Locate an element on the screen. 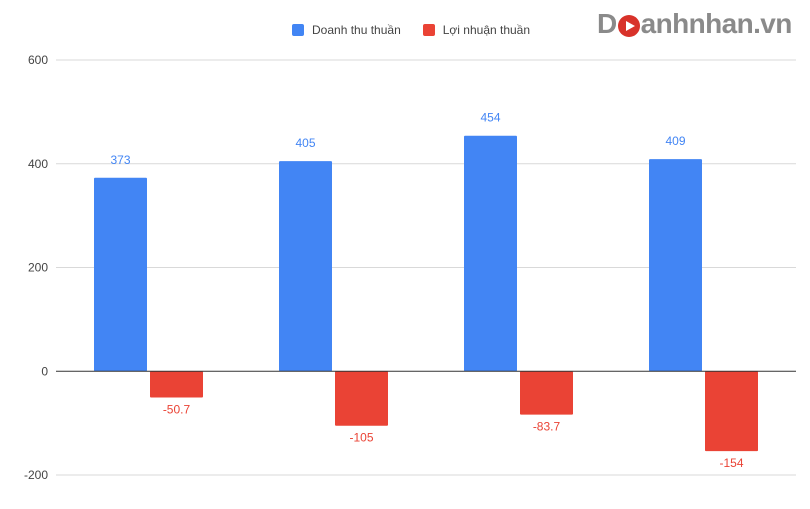  logo-letter-d: D is located at coordinates (607, 23).